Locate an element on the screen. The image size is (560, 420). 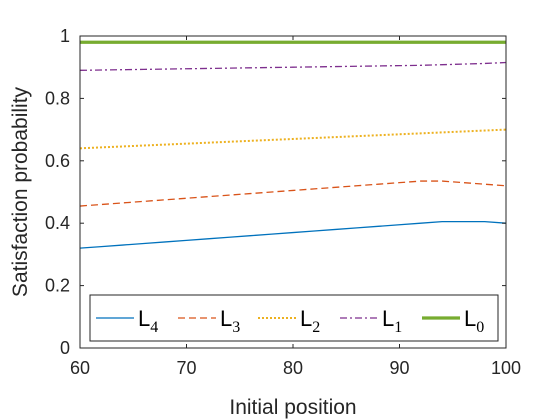
series-line-L4 is located at coordinates (293, 234).